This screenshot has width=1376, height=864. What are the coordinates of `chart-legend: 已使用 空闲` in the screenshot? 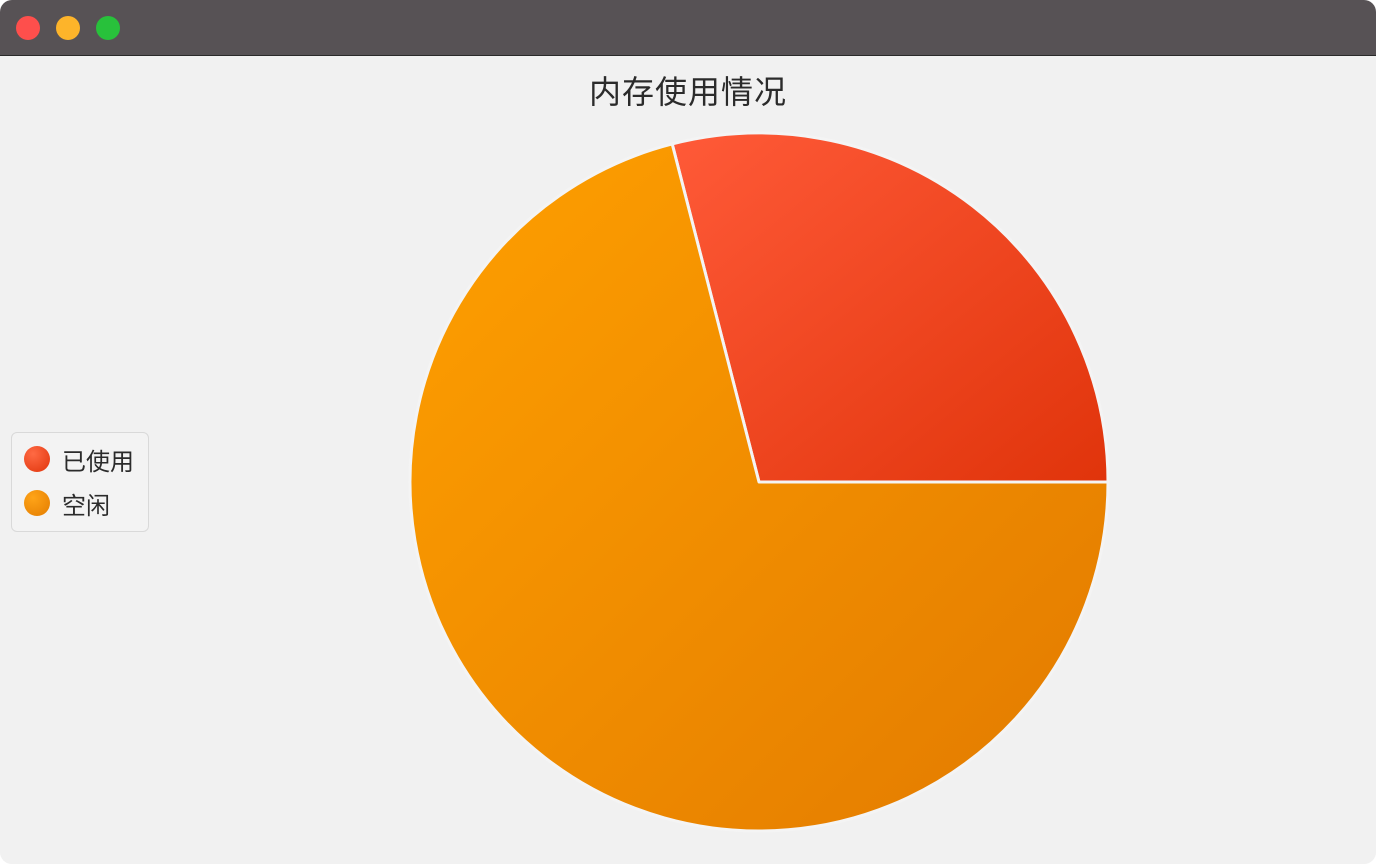 It's located at (80, 482).